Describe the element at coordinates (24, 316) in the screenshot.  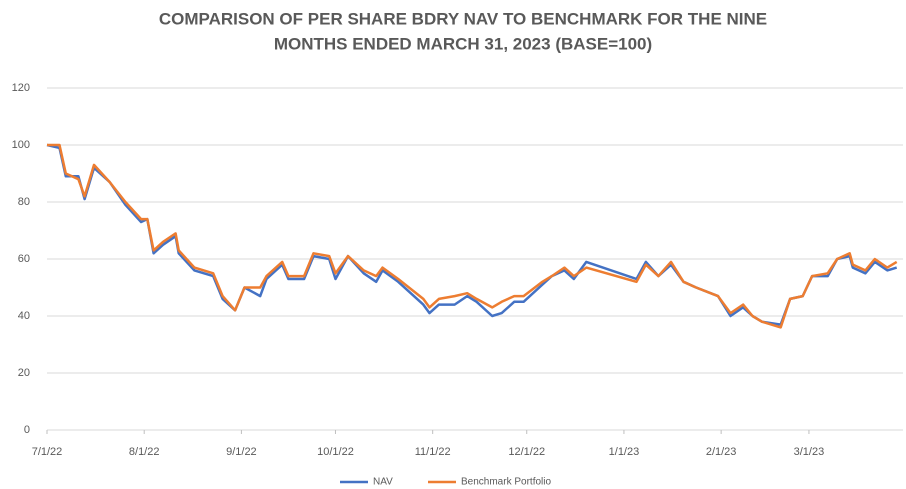
I see `y-tick-label: 40` at that location.